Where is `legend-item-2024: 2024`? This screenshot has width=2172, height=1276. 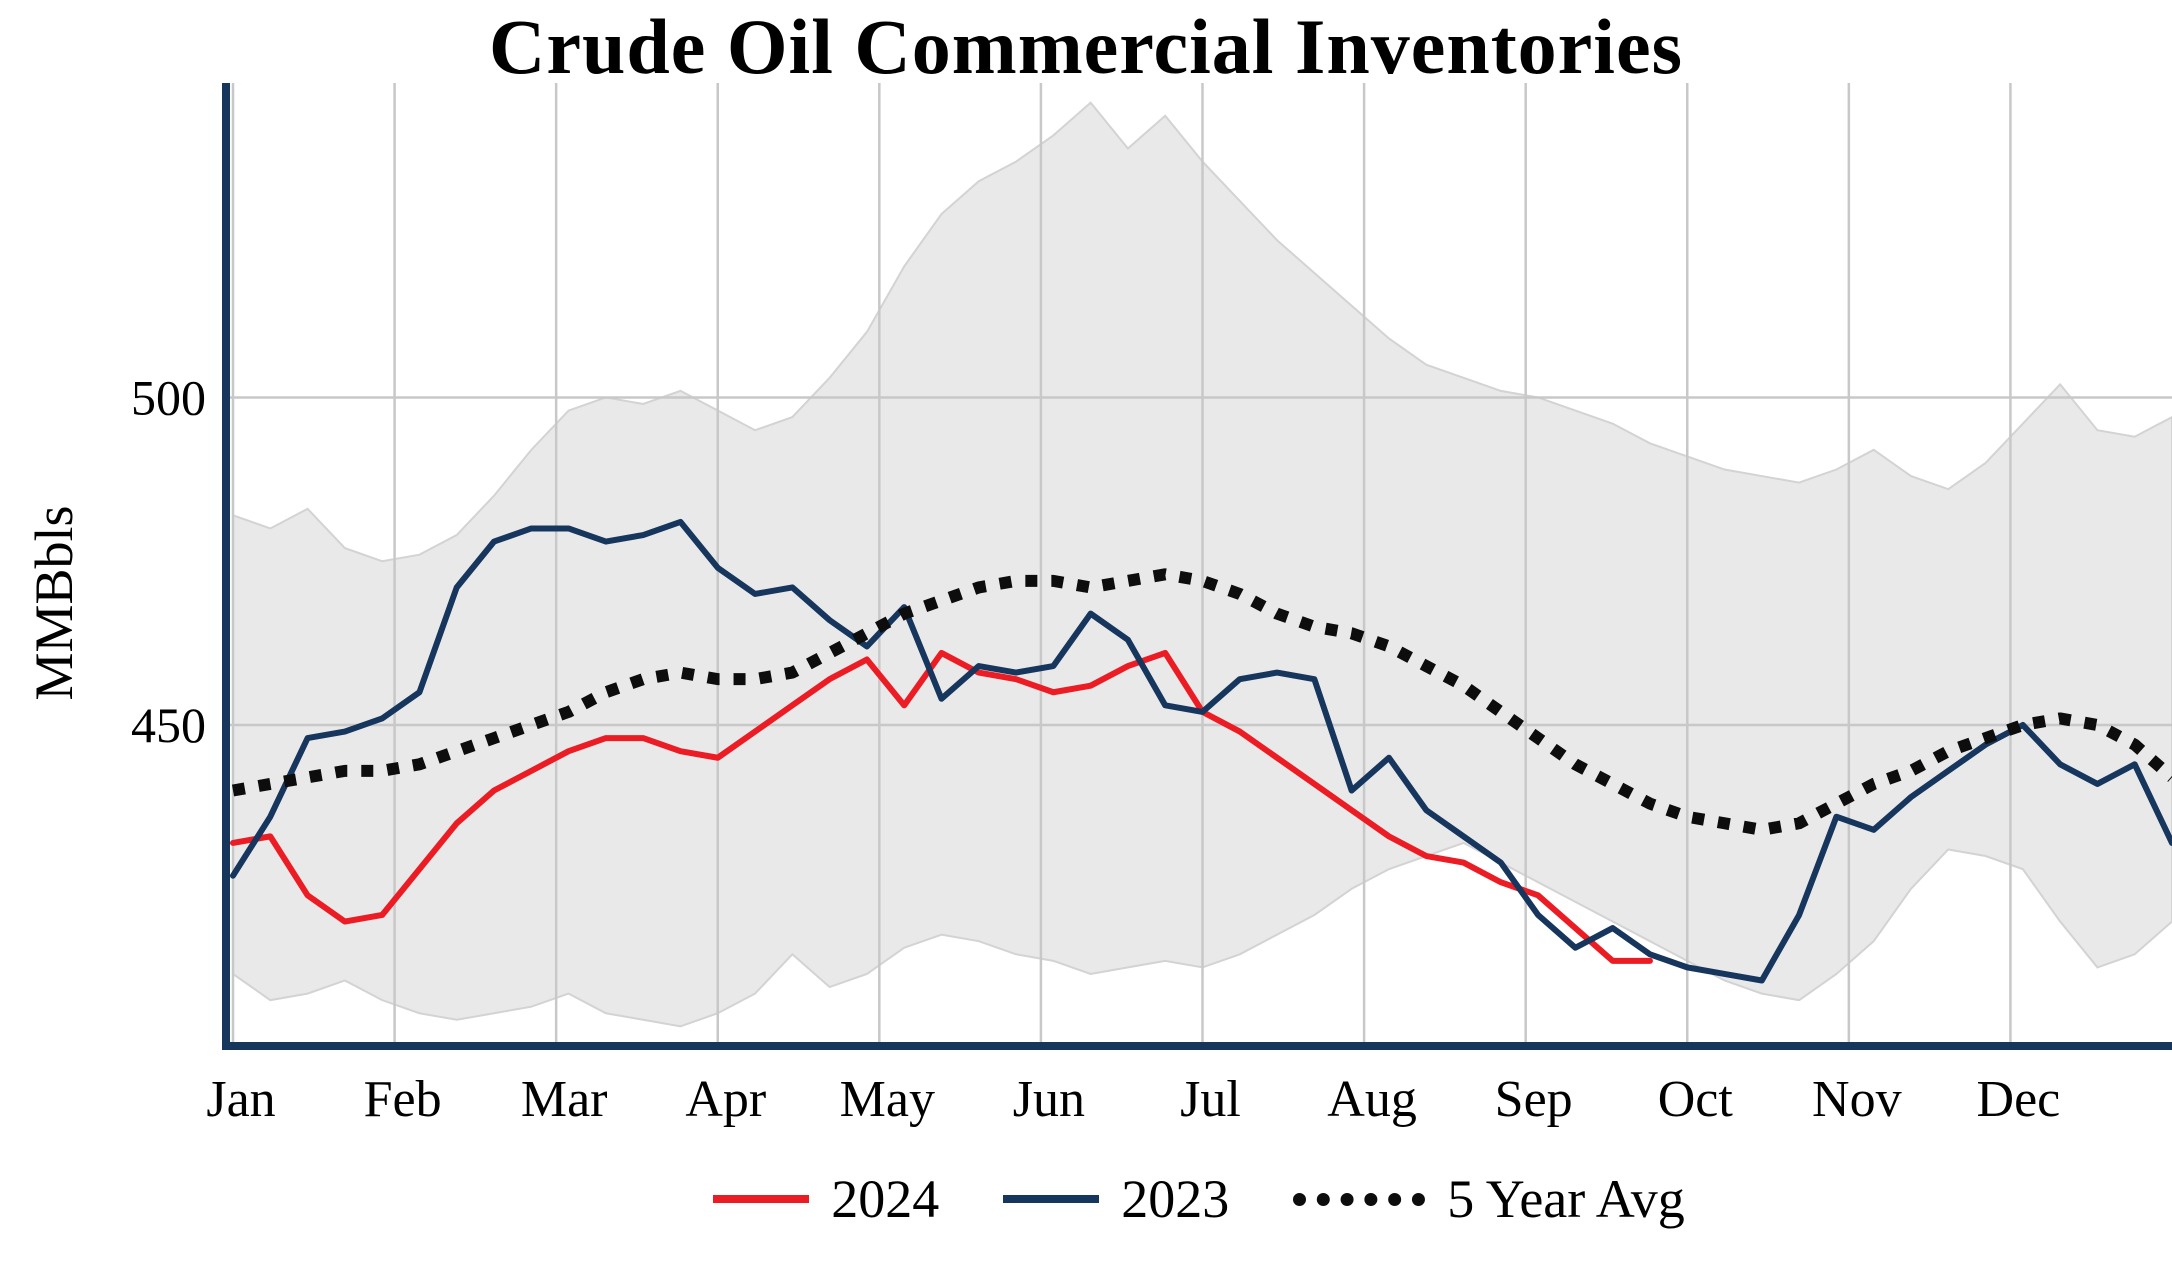 legend-item-2024: 2024 is located at coordinates (826, 1199).